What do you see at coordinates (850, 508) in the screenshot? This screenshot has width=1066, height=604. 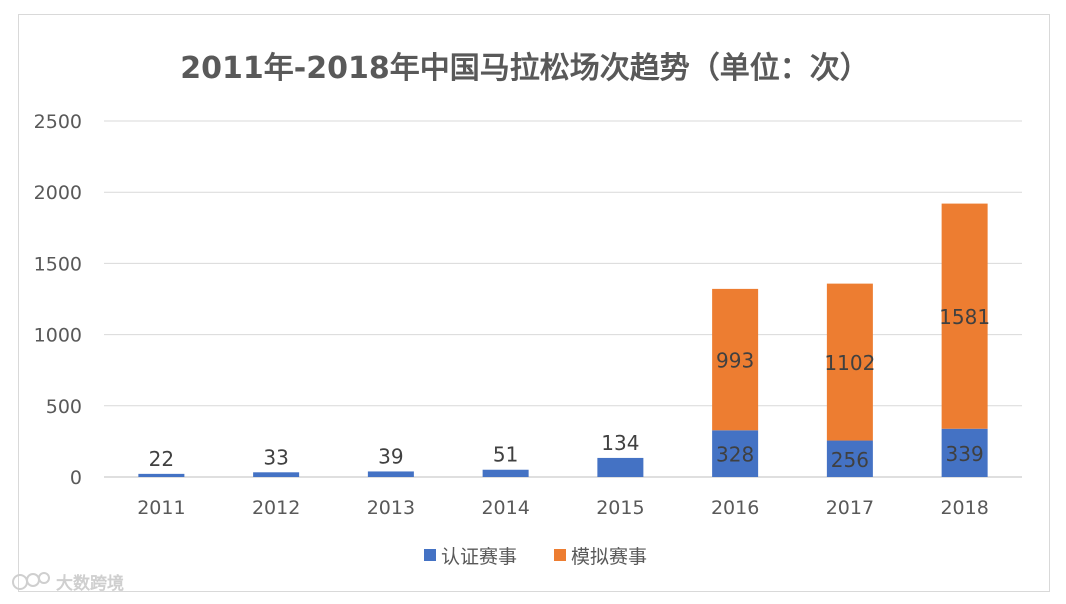 I see `x-tick-label: 2017` at bounding box center [850, 508].